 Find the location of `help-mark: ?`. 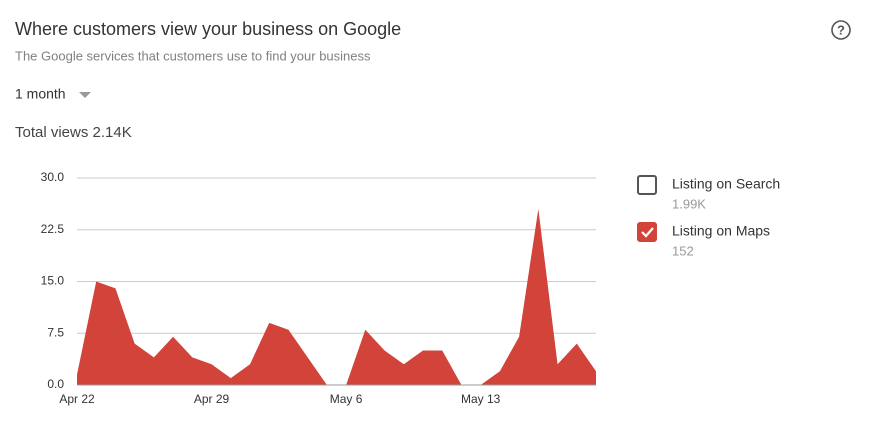

help-mark: ? is located at coordinates (841, 29).